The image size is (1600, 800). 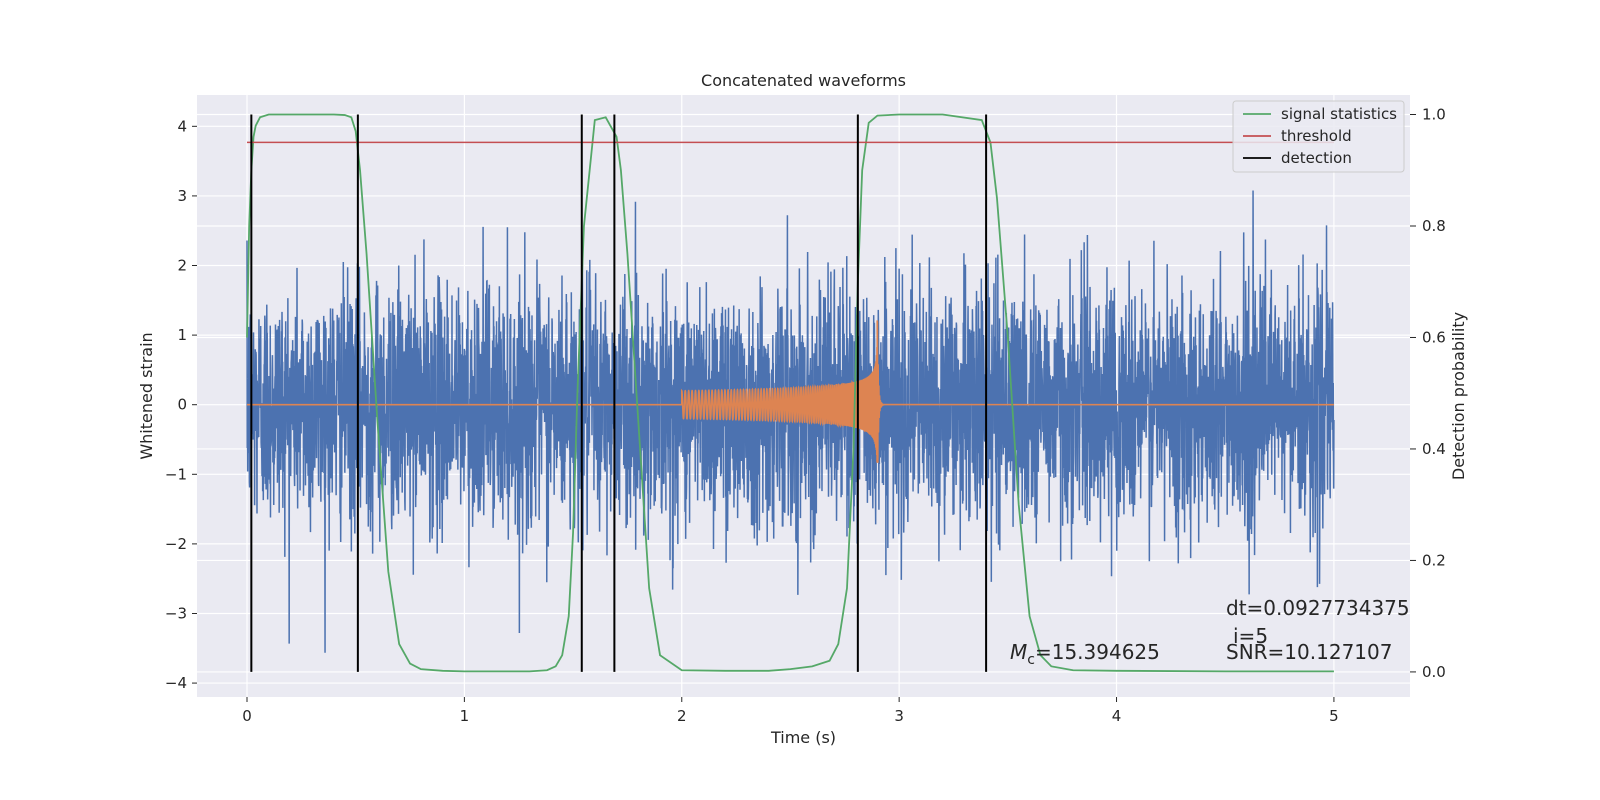 What do you see at coordinates (1434, 560) in the screenshot?
I see `y2-tick-label: 0.2` at bounding box center [1434, 560].